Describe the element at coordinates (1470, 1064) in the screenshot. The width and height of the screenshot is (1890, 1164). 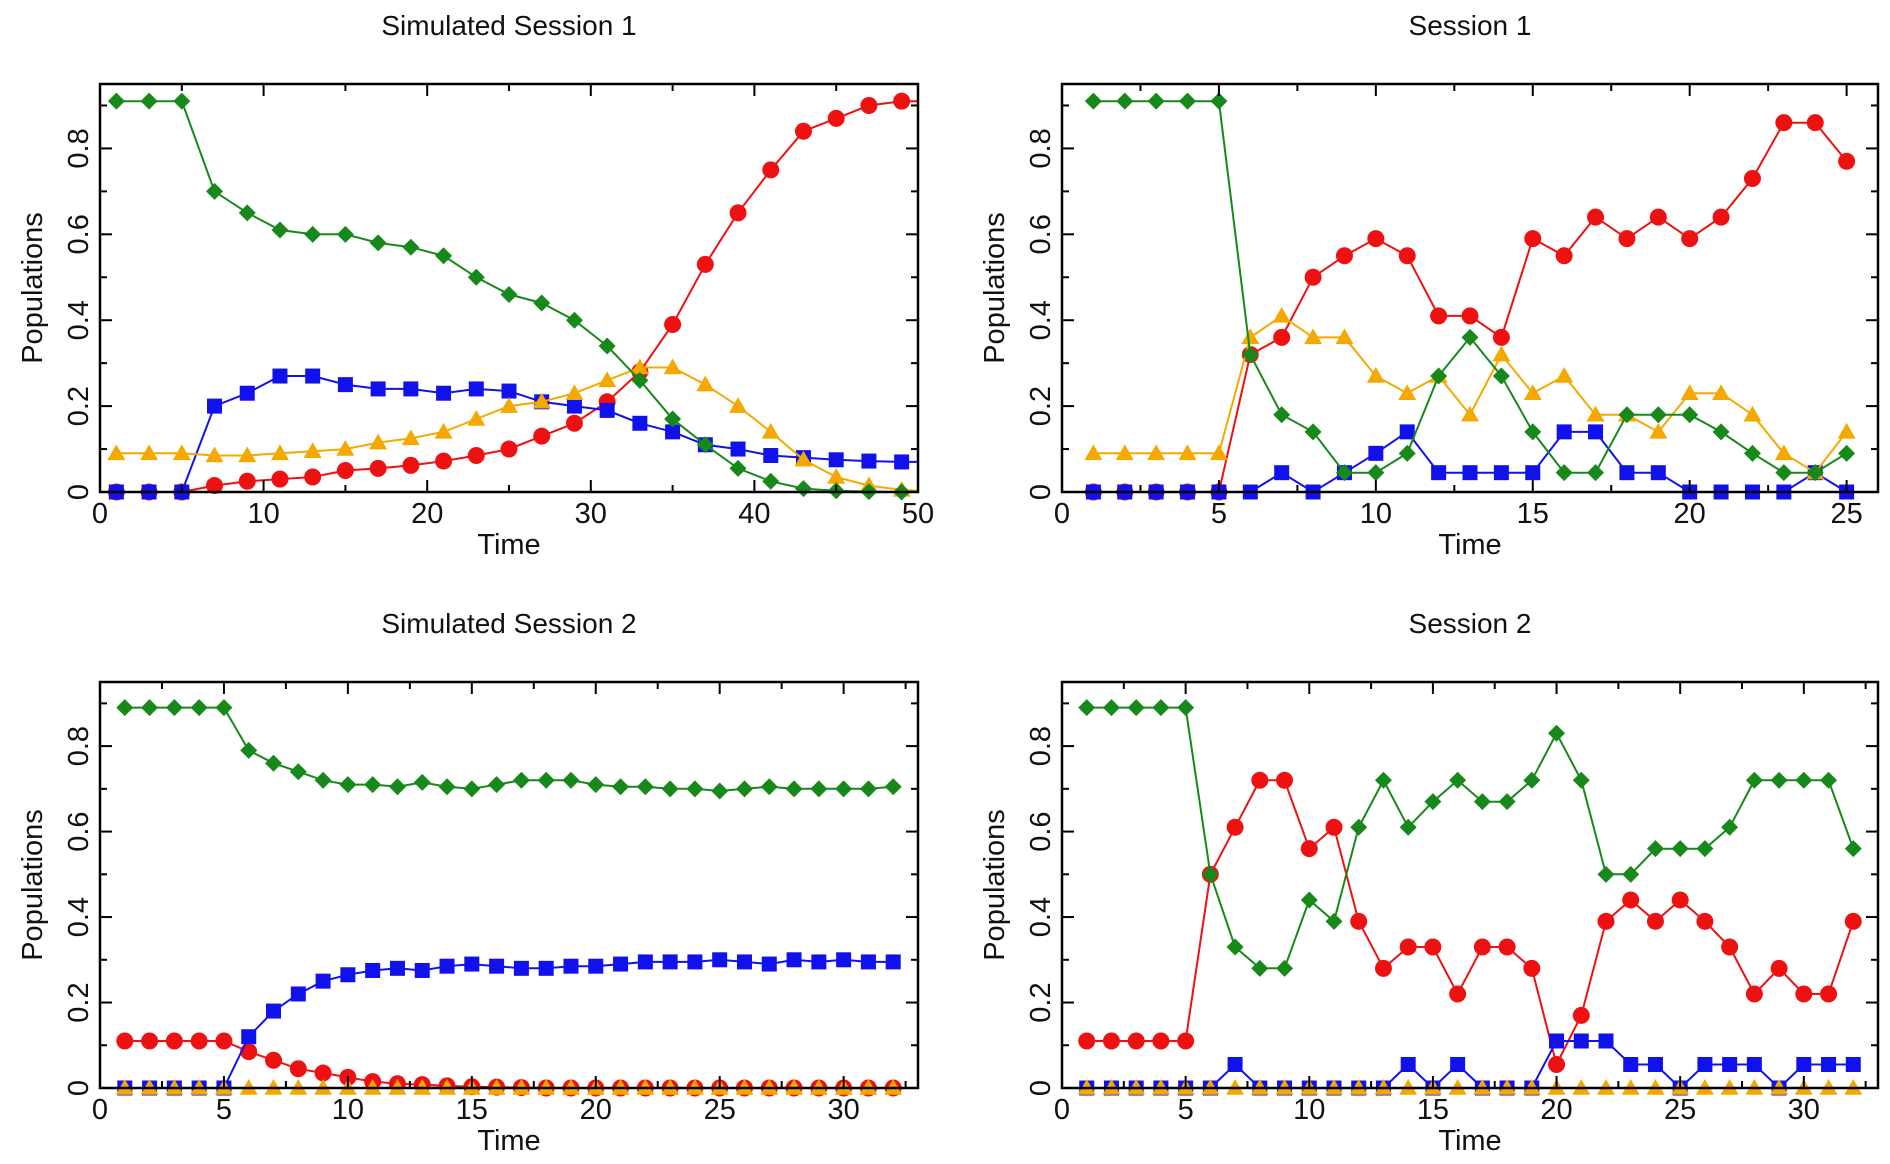
I see `series-blue` at that location.